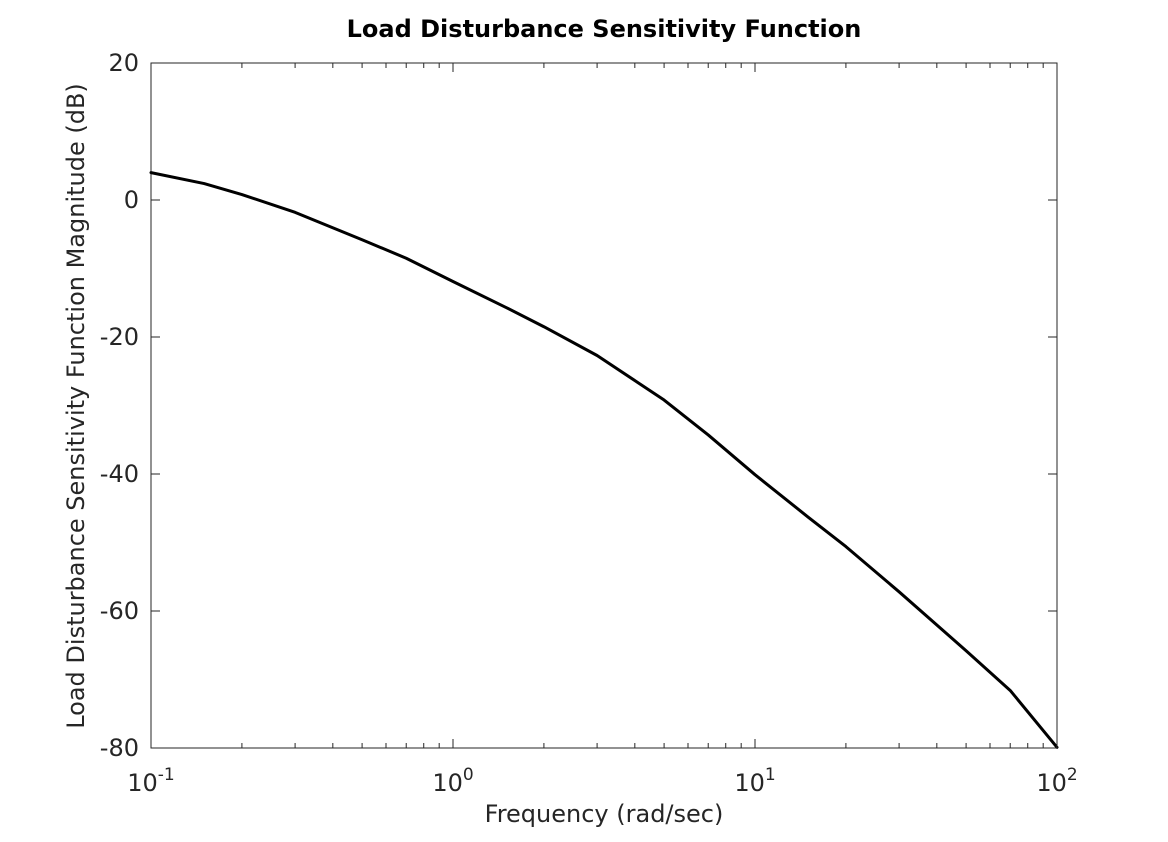  Describe the element at coordinates (119, 337) in the screenshot. I see `y-tick-label: -20` at that location.